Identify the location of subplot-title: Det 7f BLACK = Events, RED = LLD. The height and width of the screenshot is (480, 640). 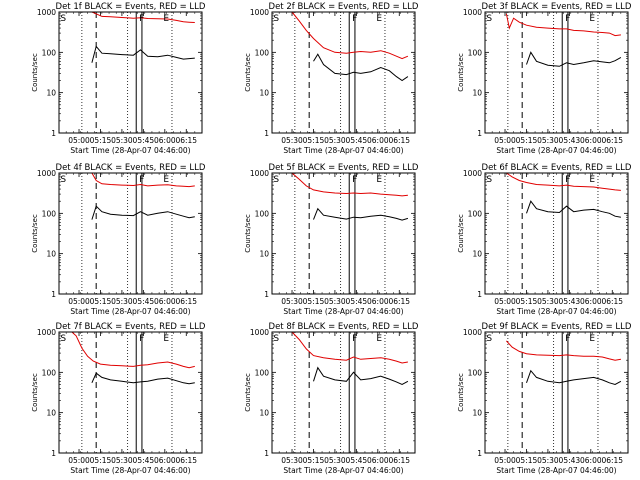
(131, 327).